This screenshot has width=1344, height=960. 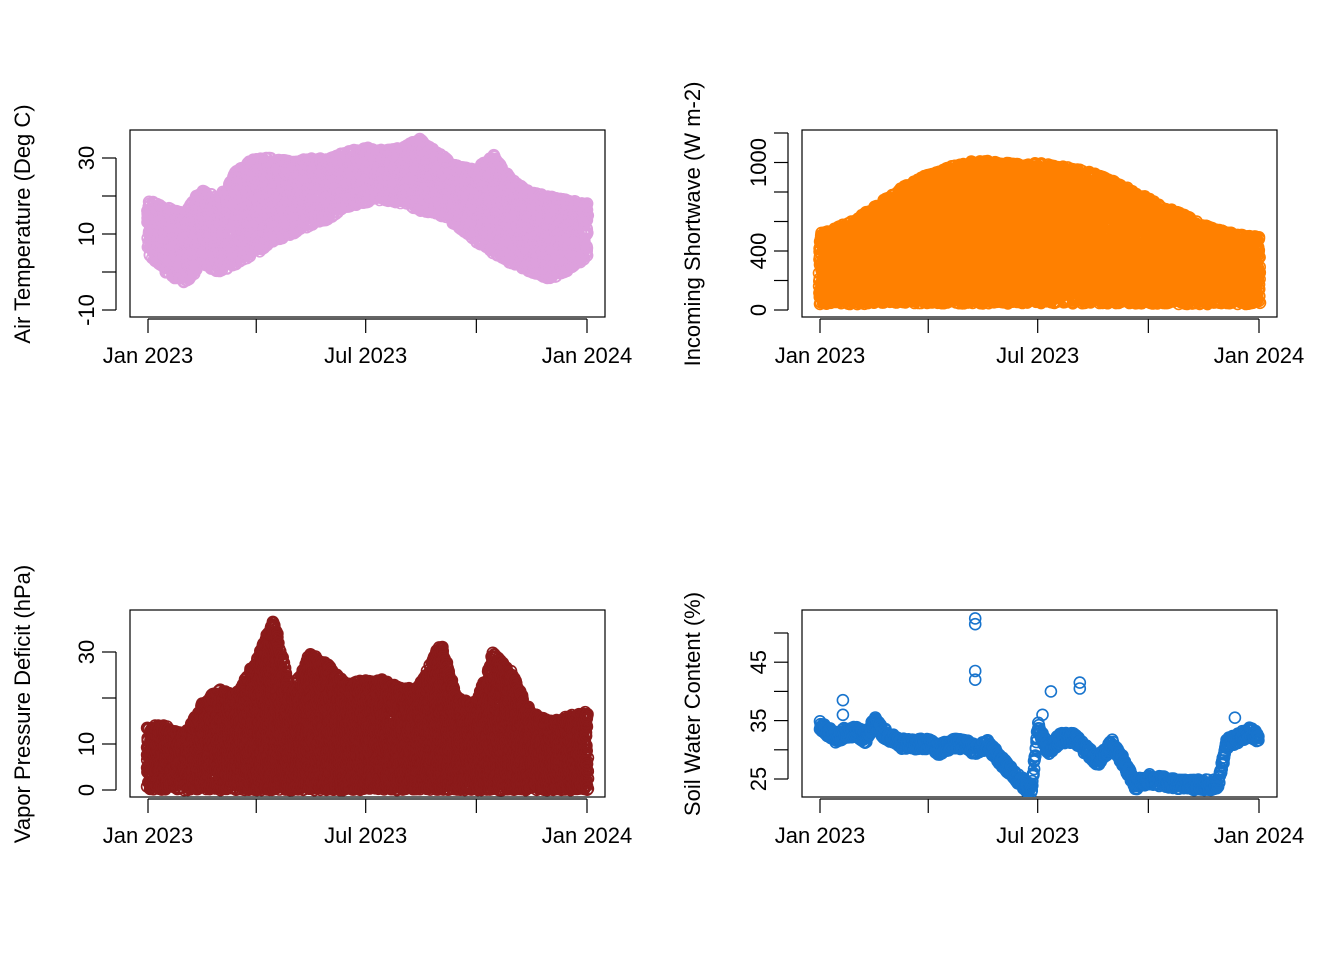 I want to click on data-points, so click(x=368, y=210).